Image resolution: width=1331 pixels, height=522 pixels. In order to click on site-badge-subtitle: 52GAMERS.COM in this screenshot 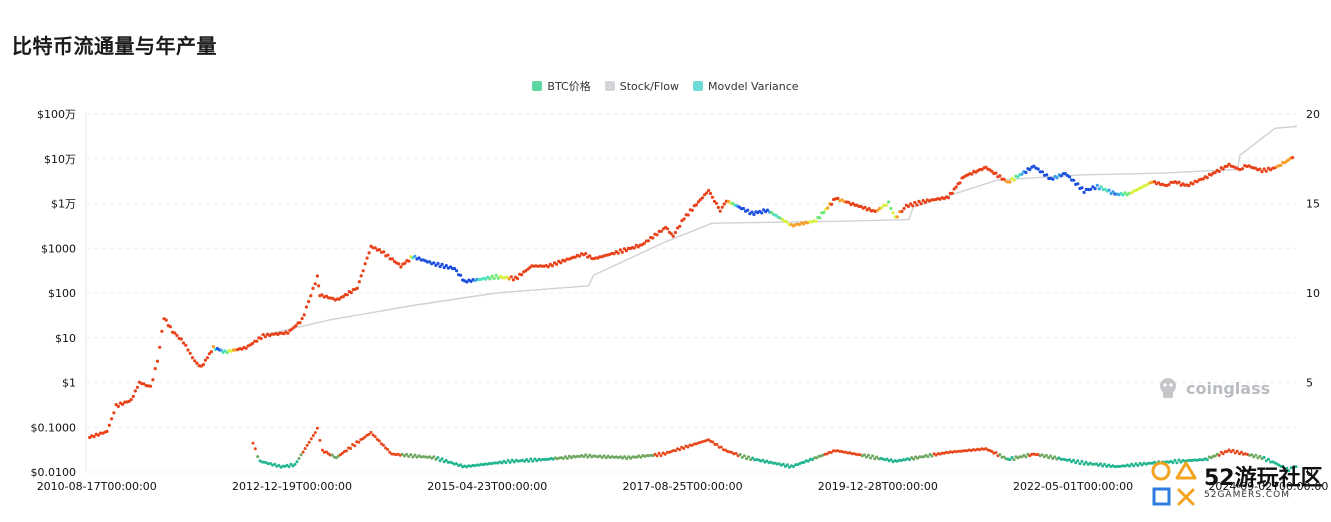, I will do `click(1247, 495)`.